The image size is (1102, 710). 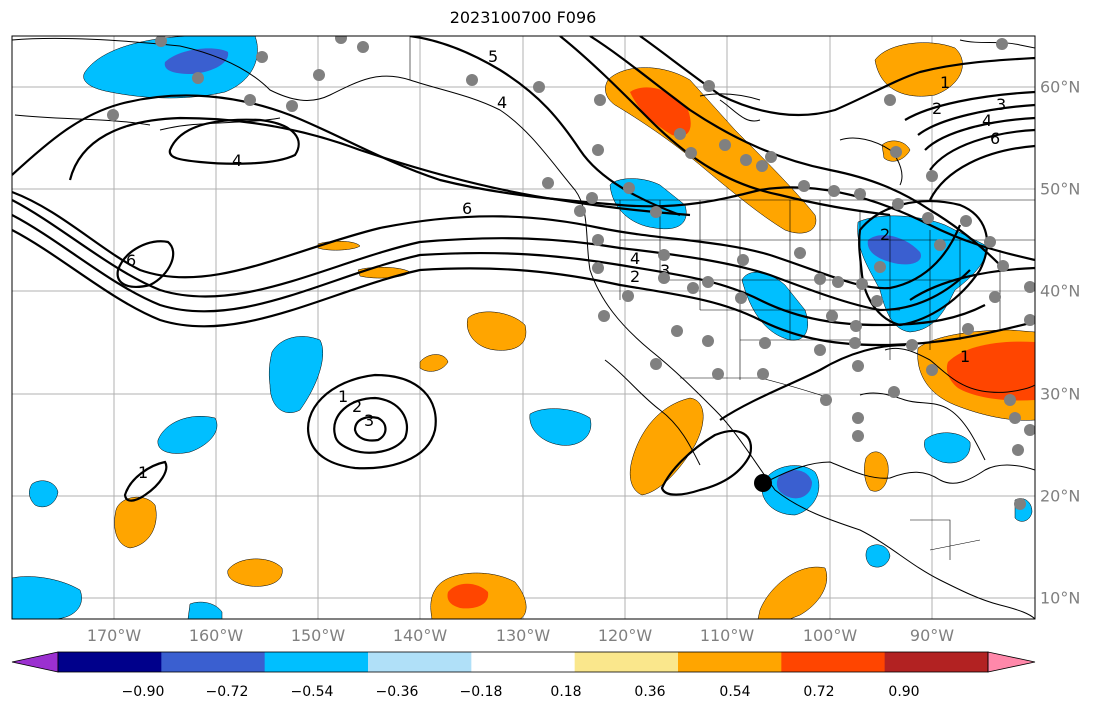 I want to click on colorbar-frame, so click(x=523, y=662).